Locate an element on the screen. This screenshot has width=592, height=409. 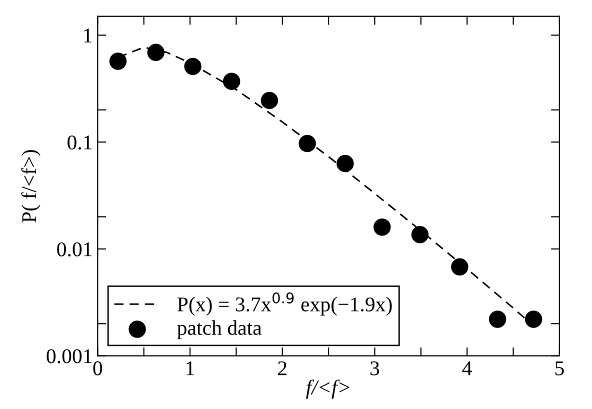
x-tick-label: 4 is located at coordinates (467, 368).